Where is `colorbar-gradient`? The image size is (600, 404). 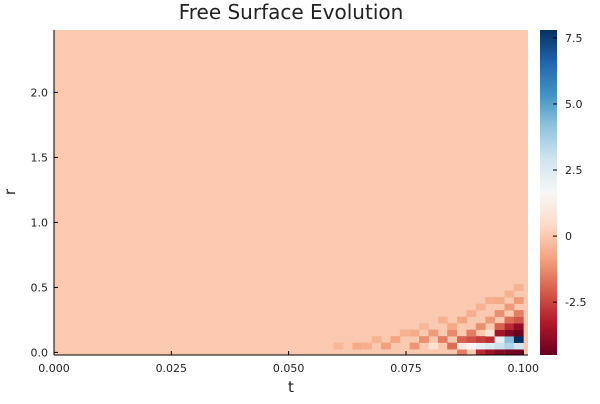 colorbar-gradient is located at coordinates (548, 192).